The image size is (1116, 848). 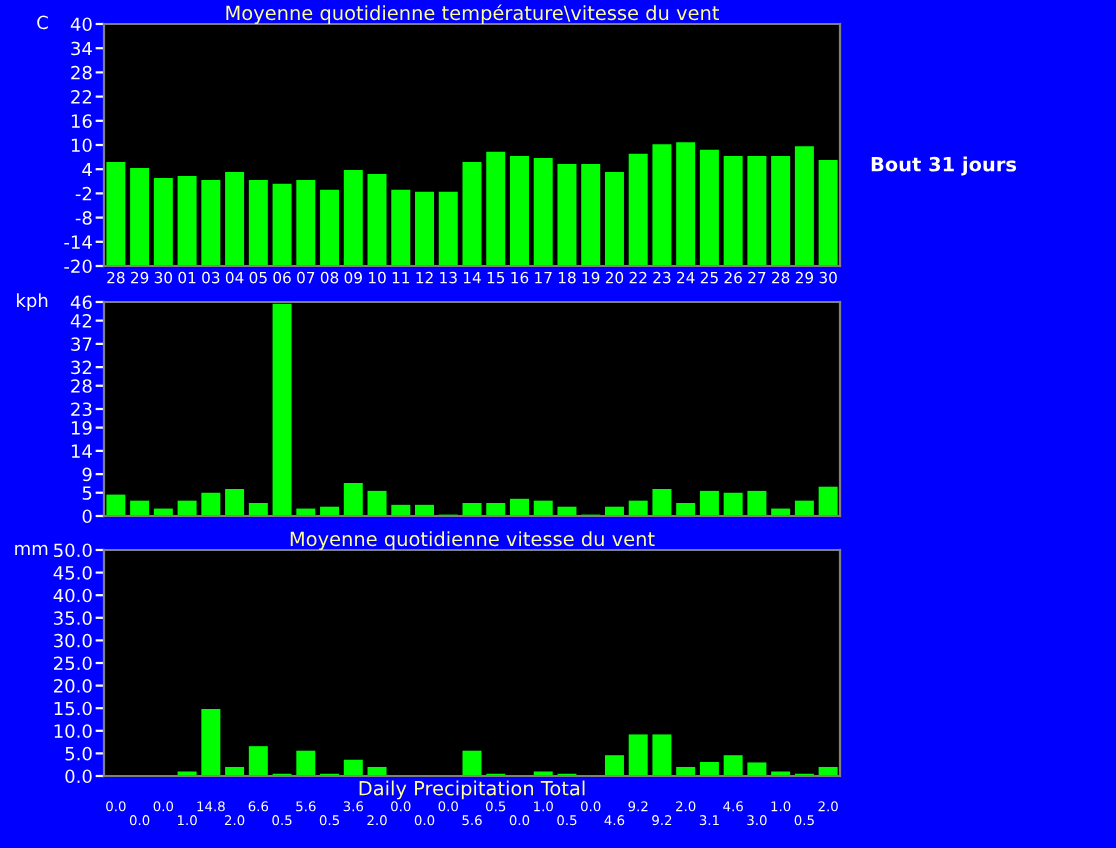 What do you see at coordinates (73, 618) in the screenshot?
I see `y-tick-label: 35.0` at bounding box center [73, 618].